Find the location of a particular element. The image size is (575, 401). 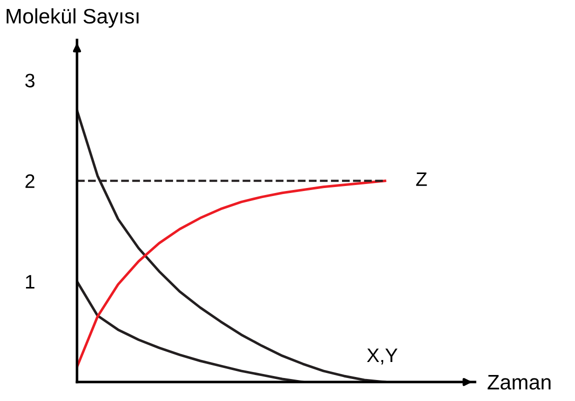

y-tick-label: 1 is located at coordinates (30, 281).